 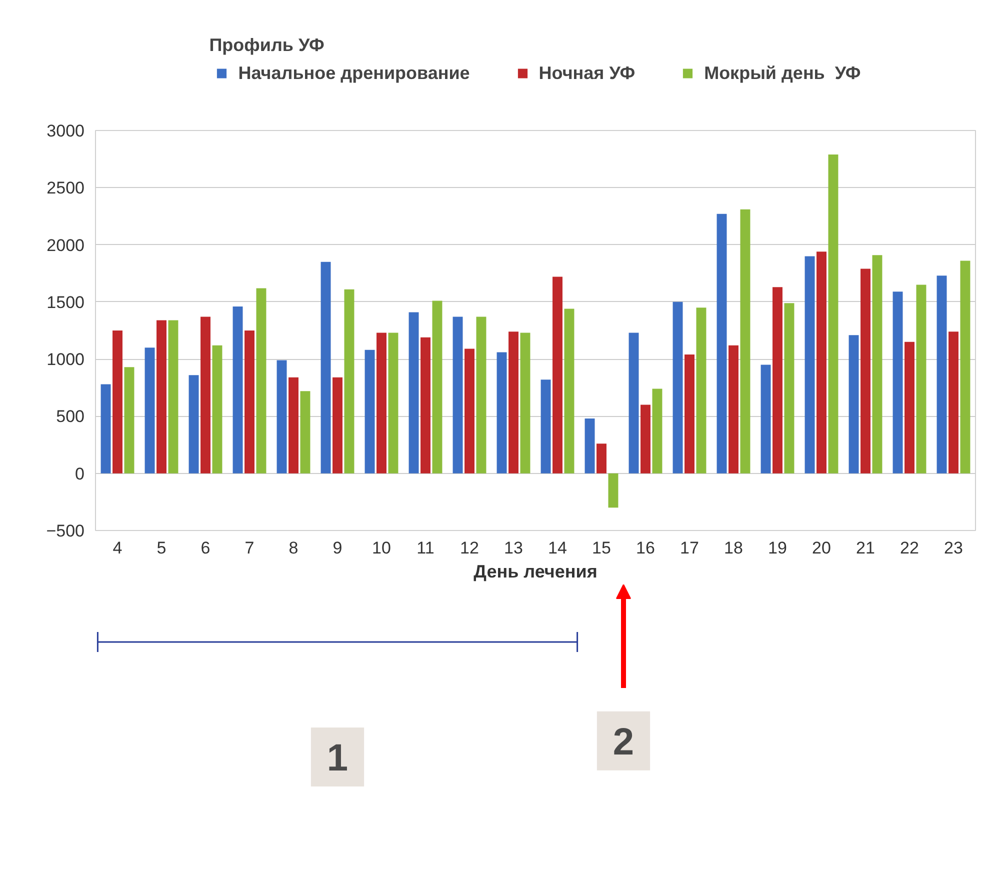 I want to click on y-tick-label: 500, so click(x=70, y=416).